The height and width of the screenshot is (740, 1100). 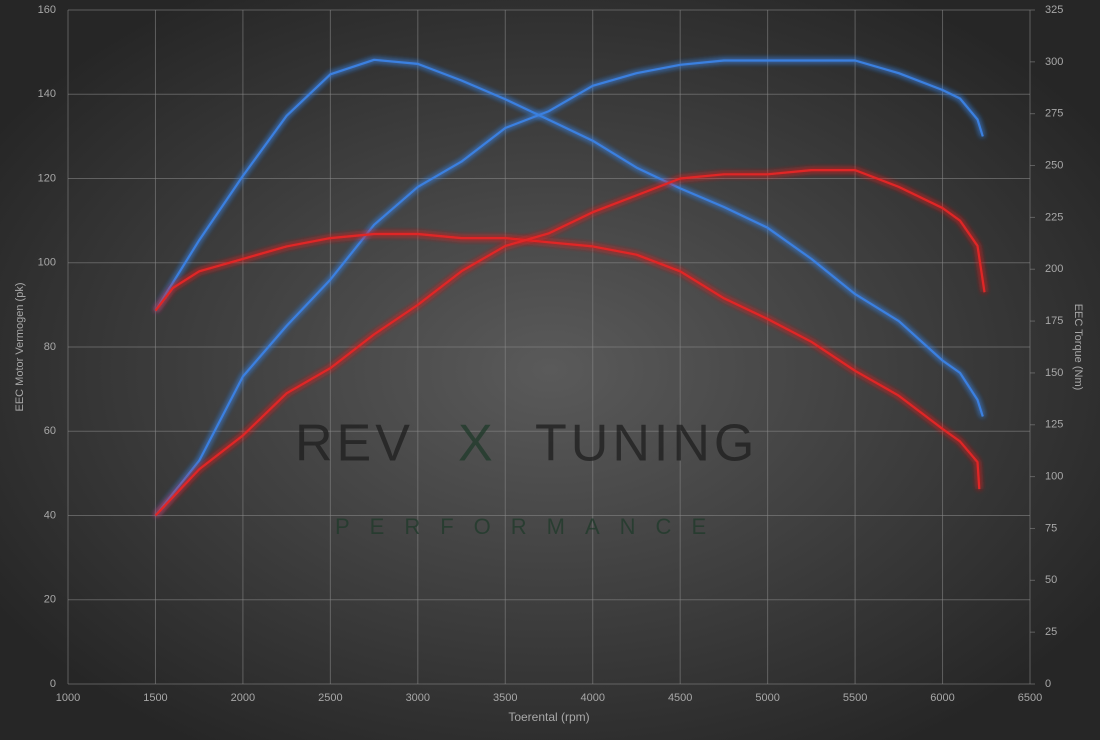 I want to click on y-tick-label: 0, so click(x=53, y=684).